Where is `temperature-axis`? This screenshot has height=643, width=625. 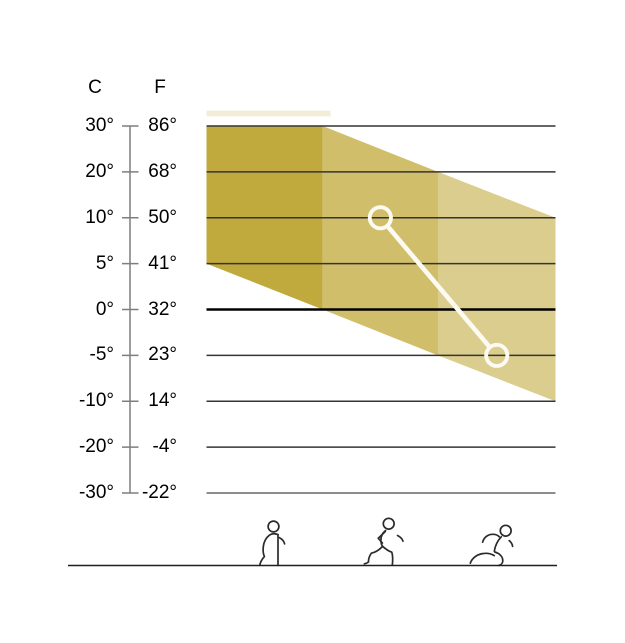 temperature-axis is located at coordinates (130, 309).